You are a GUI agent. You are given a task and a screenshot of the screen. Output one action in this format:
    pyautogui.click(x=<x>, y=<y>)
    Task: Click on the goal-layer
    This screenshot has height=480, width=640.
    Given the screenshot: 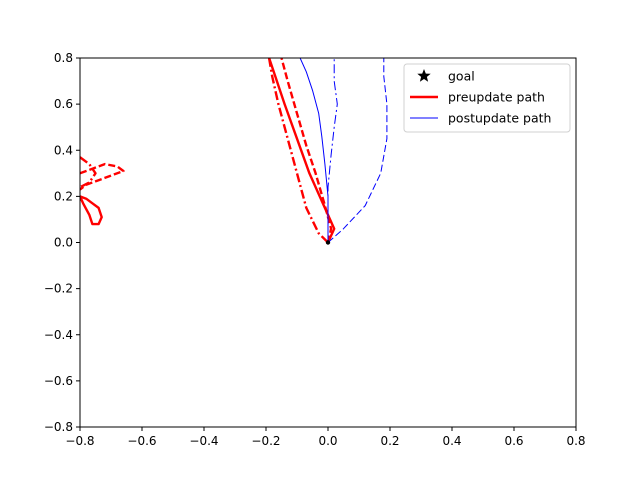 What is the action you would take?
    pyautogui.click(x=328, y=242)
    